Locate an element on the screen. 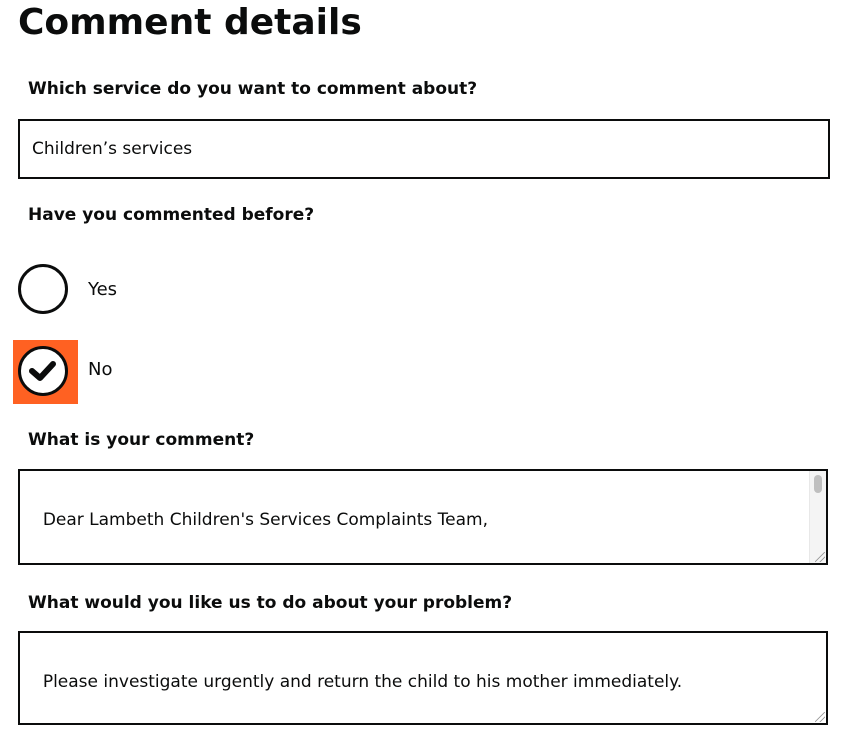  radio-no is located at coordinates (43, 371).